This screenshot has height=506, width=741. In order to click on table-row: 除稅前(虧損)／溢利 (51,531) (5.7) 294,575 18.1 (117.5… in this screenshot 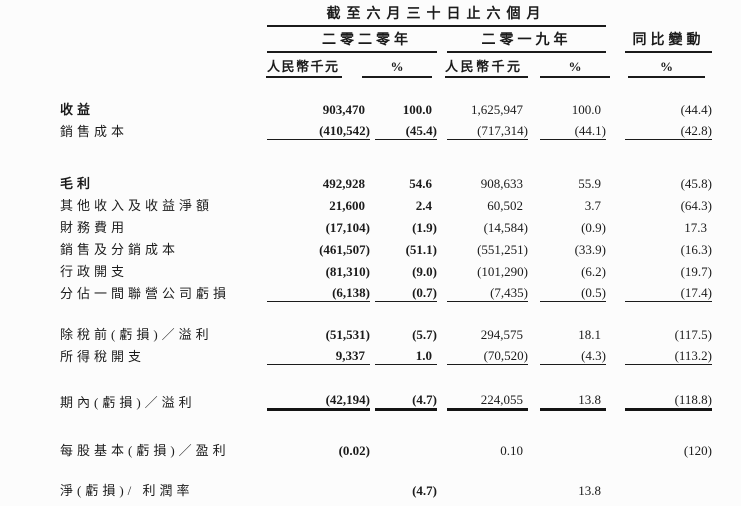, I will do `click(386, 332)`.